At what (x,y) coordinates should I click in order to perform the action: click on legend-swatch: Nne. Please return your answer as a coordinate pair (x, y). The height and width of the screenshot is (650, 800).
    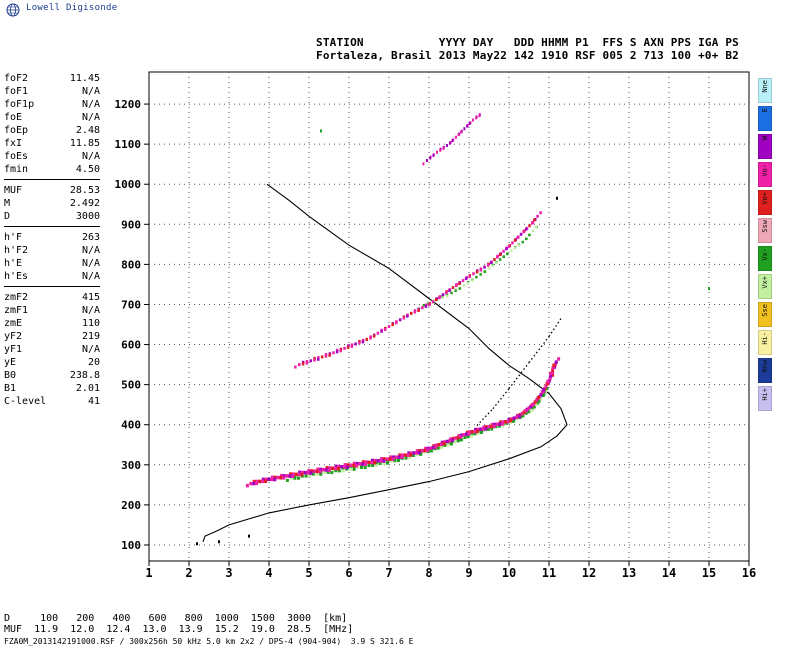
    Looking at the image, I should click on (765, 90).